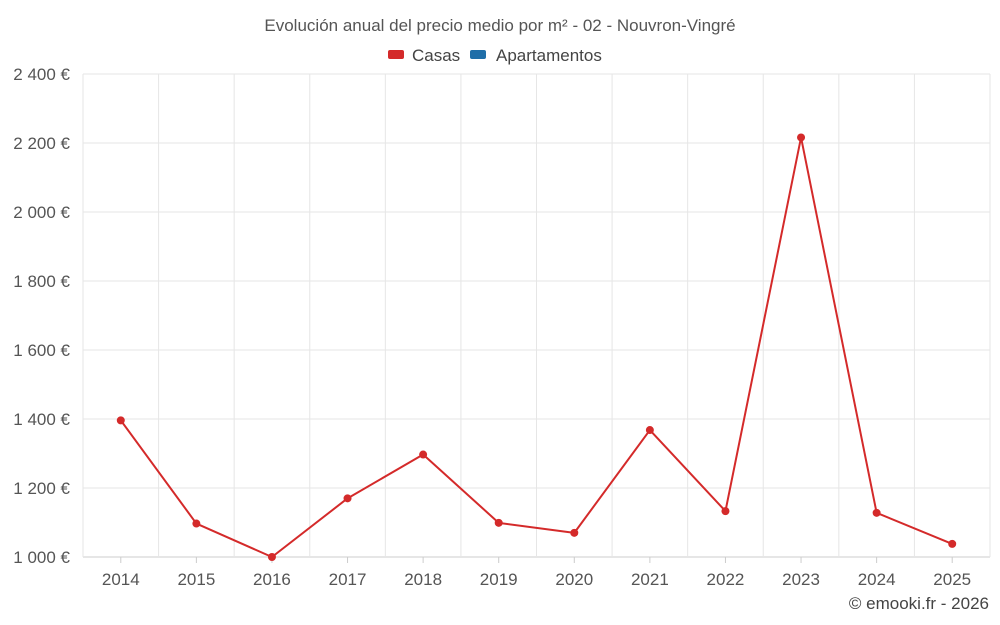 The image size is (1000, 625). What do you see at coordinates (196, 579) in the screenshot?
I see `x-tick-label: 2015` at bounding box center [196, 579].